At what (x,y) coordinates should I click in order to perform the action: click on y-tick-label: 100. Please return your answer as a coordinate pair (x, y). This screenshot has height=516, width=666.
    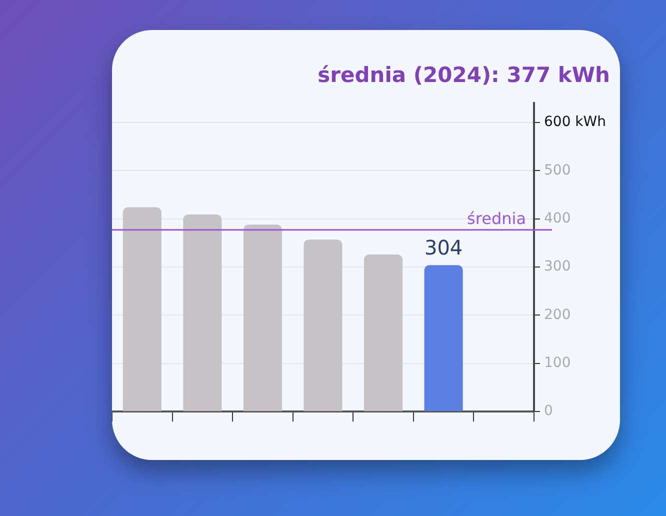
    Looking at the image, I should click on (557, 363).